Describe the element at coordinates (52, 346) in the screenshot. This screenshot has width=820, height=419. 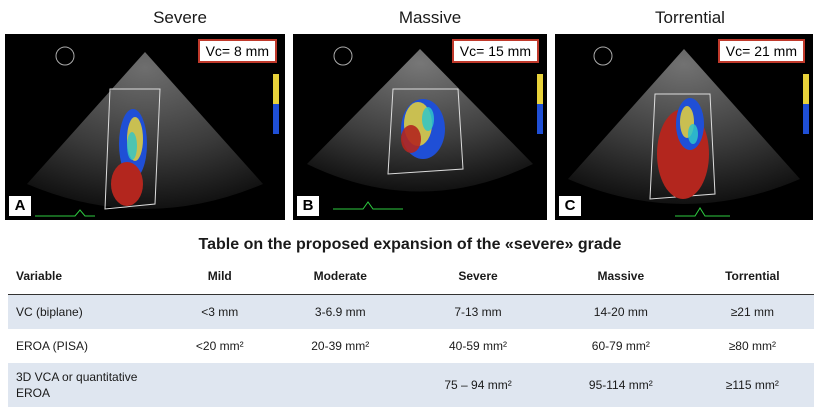
I see `cell-variable: EROA (PISA)` at that location.